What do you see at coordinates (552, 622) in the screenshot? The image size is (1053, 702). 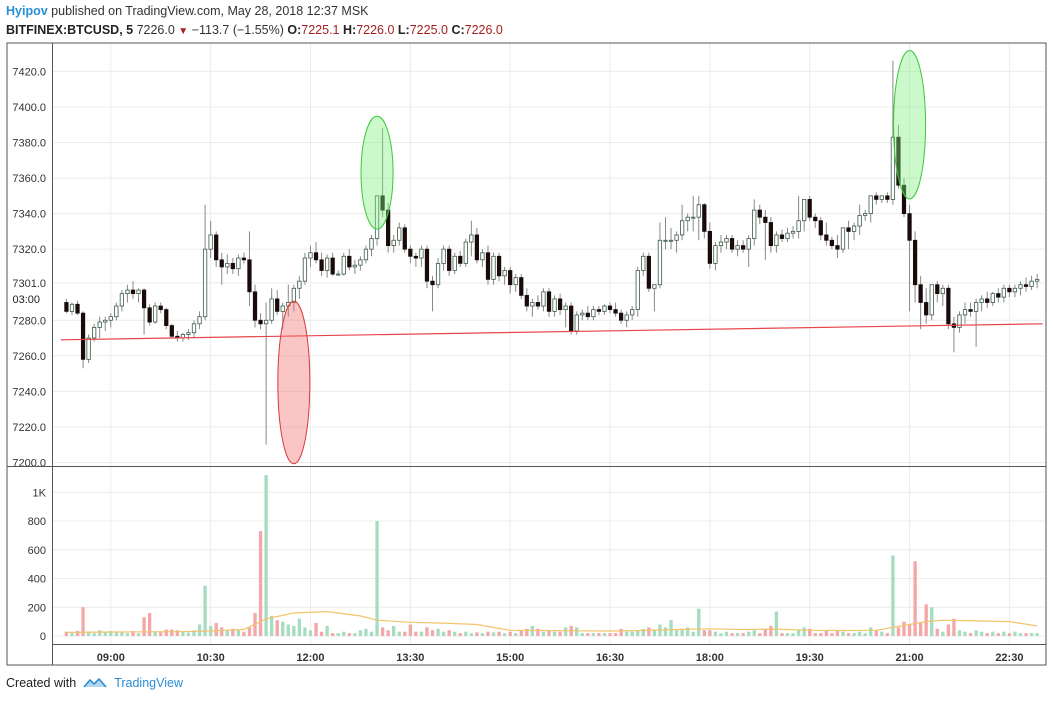 I see `volume-ma-line` at bounding box center [552, 622].